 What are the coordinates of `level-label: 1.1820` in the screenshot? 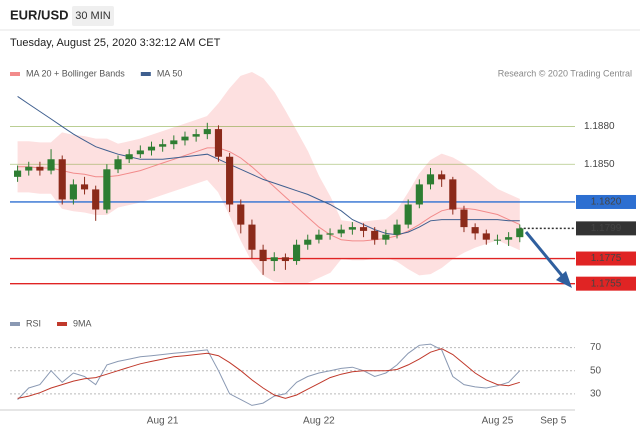 It's located at (606, 202).